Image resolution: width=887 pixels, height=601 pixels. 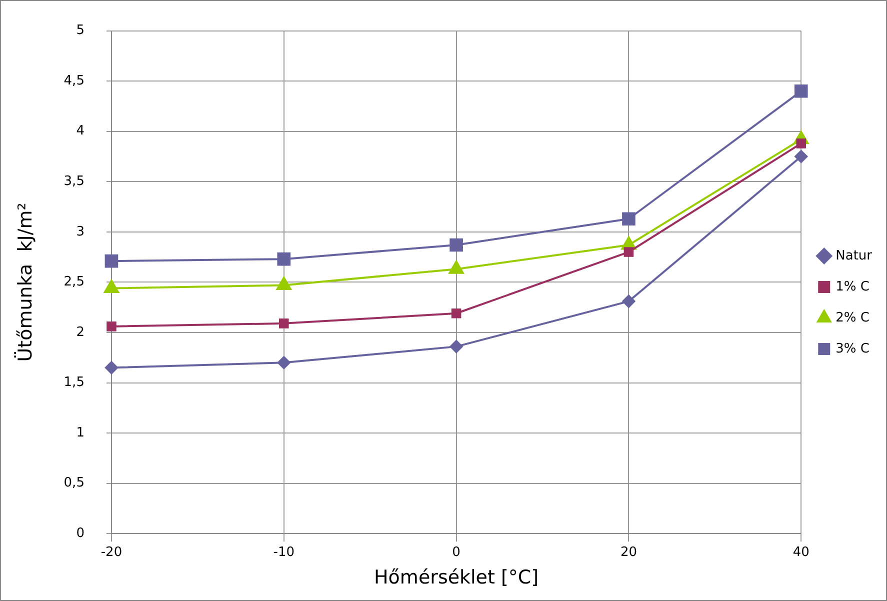 What do you see at coordinates (74, 182) in the screenshot?
I see `y-tick-label: 3,5` at bounding box center [74, 182].